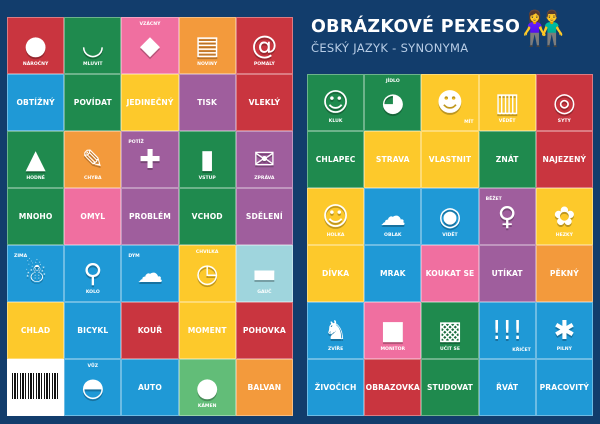  I want to click on picture-card: ◎ SYTÝ, so click(564, 102).